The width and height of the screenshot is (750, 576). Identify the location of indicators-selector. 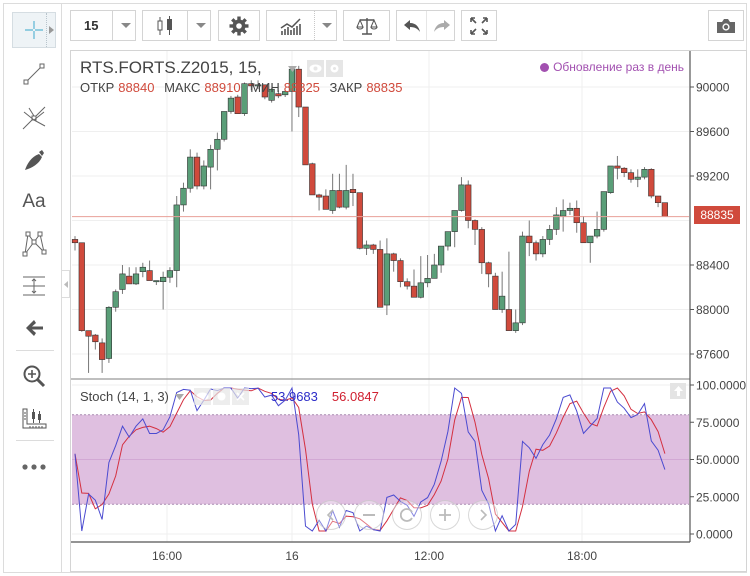
(301, 25).